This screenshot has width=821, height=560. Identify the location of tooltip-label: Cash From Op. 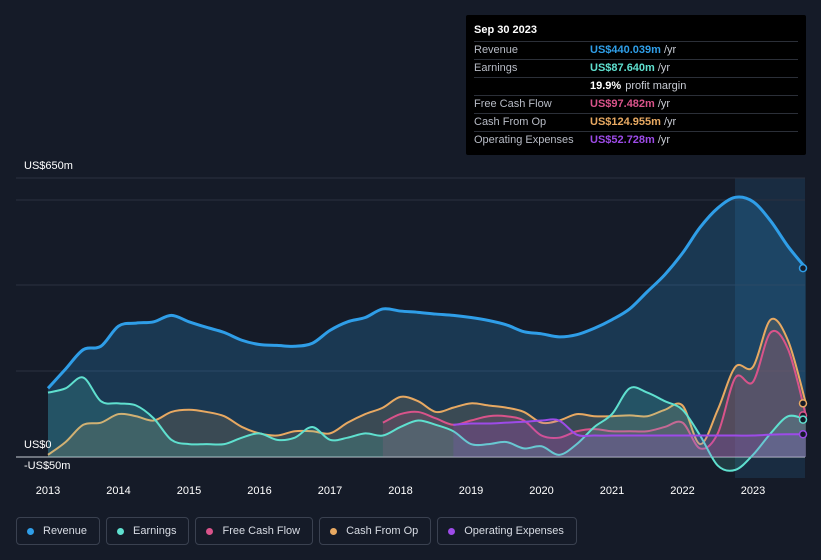
(510, 122).